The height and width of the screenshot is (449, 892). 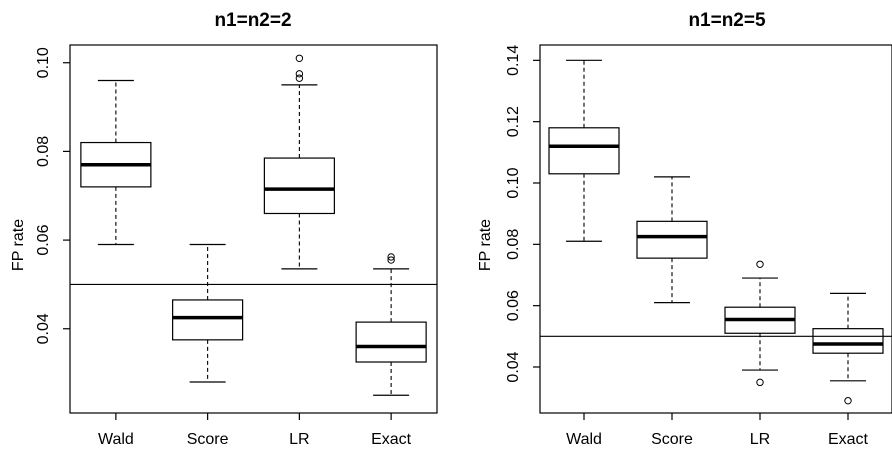 I want to click on chart-title: n1=n2=5, so click(x=727, y=20).